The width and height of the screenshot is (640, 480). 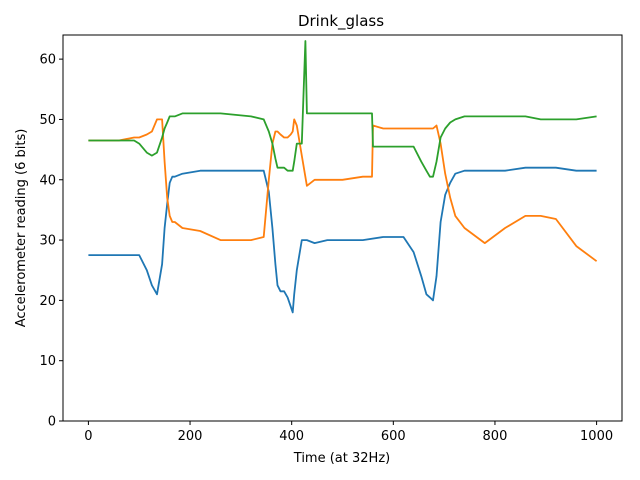 I want to click on y-tick-label: 30, so click(x=47, y=241).